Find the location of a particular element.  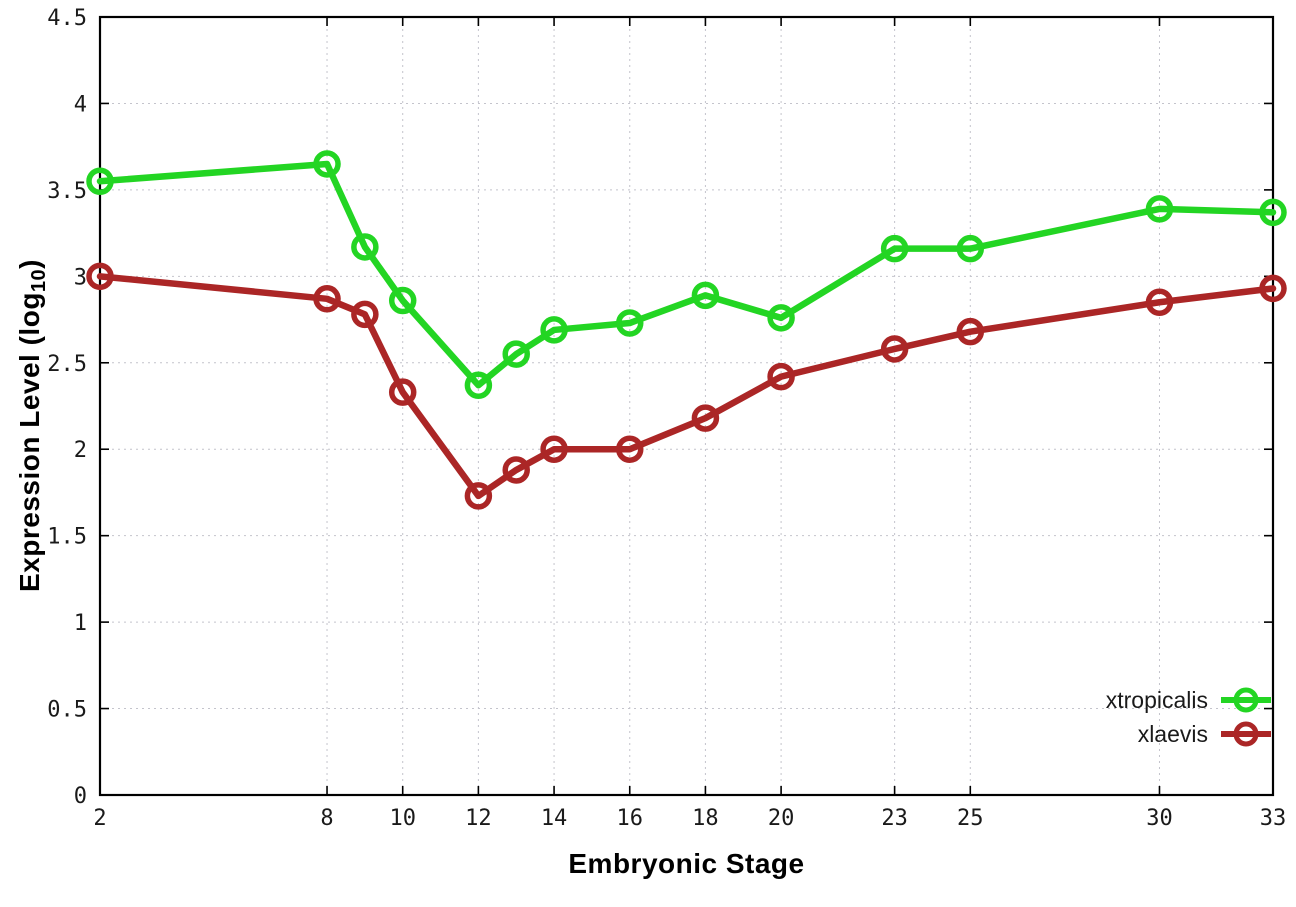

x-tick-label: 33 is located at coordinates (1273, 818).